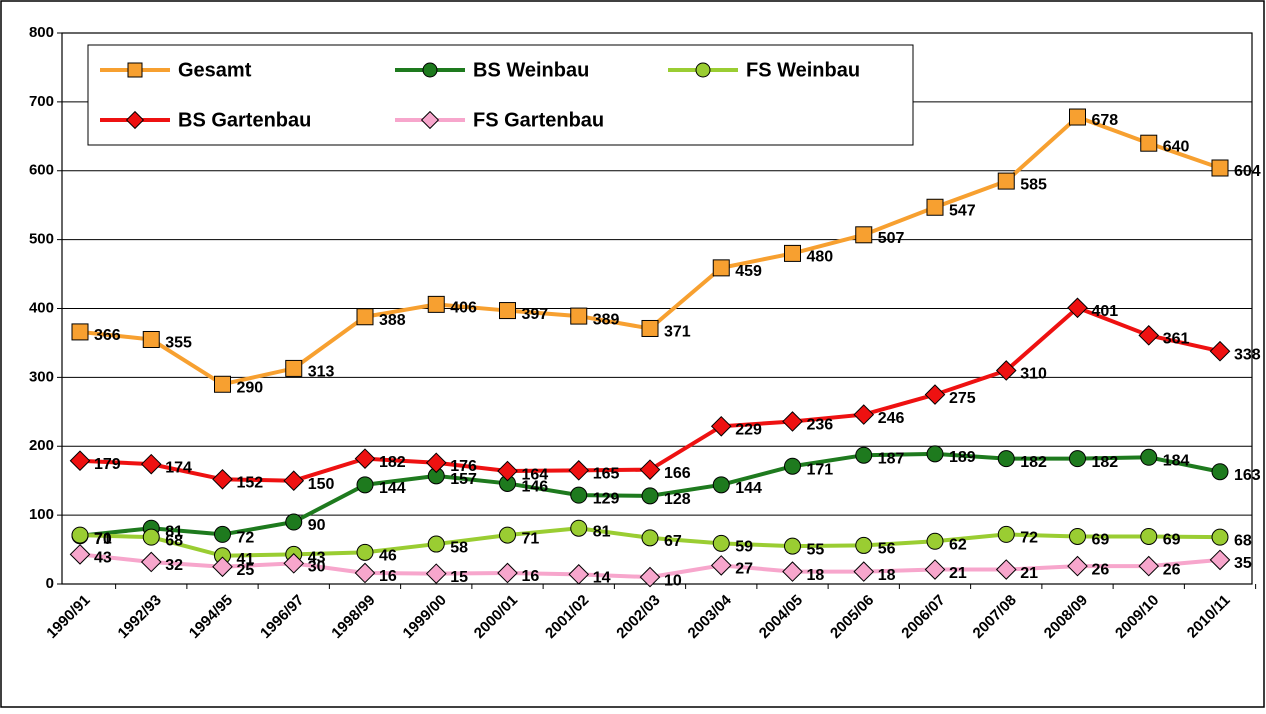 Image resolution: width=1266 pixels, height=714 pixels. What do you see at coordinates (1247, 354) in the screenshot?
I see `data-label: 338` at bounding box center [1247, 354].